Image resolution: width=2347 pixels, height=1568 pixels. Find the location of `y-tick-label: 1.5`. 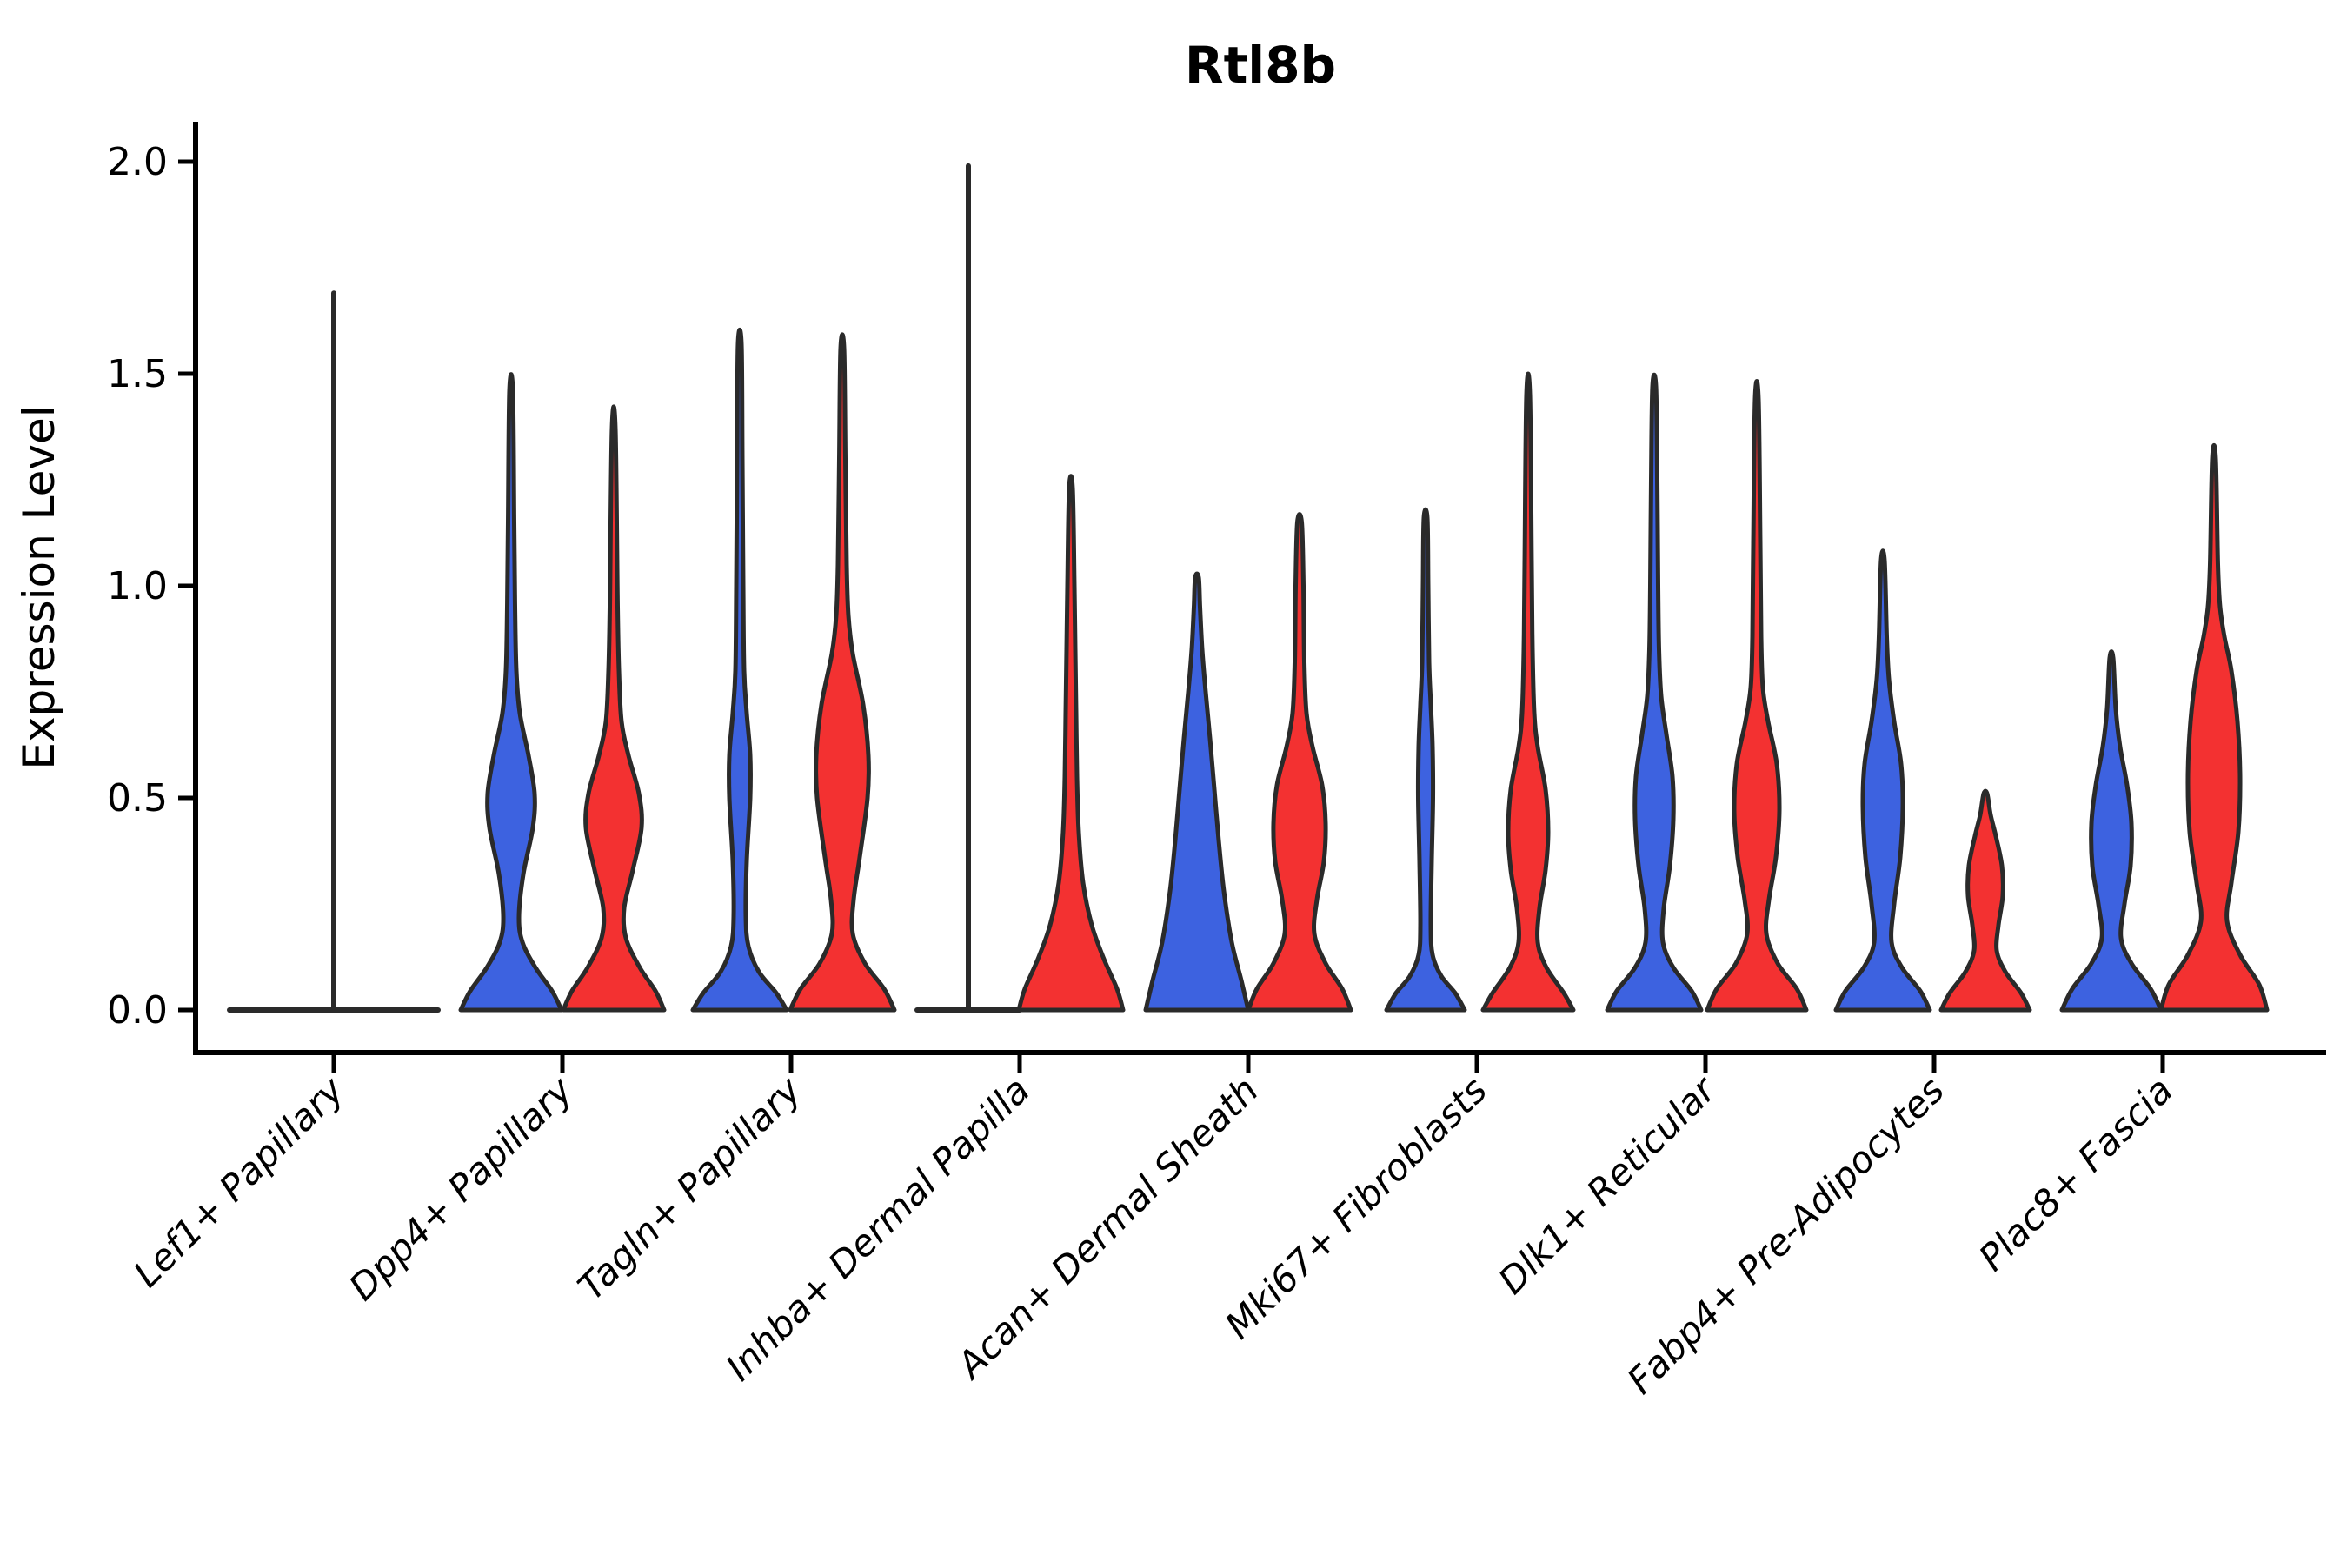

y-tick-label: 1.5 is located at coordinates (137, 374).